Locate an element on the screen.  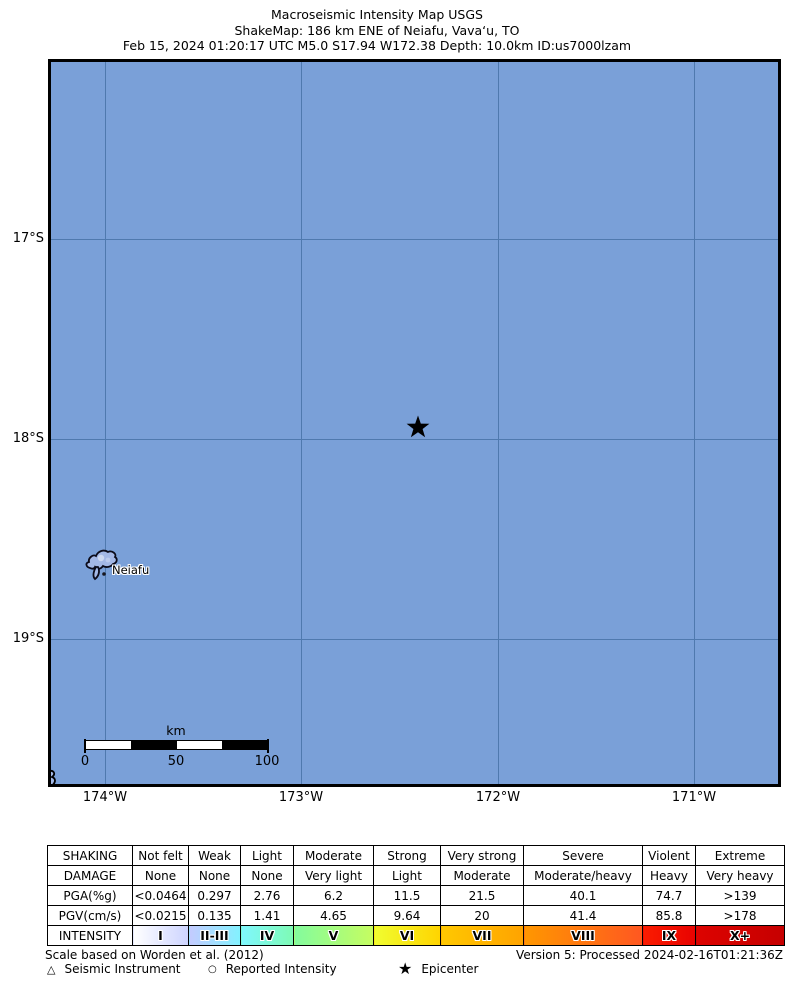
row-header-shaking: SHAKING is located at coordinates (90, 855).